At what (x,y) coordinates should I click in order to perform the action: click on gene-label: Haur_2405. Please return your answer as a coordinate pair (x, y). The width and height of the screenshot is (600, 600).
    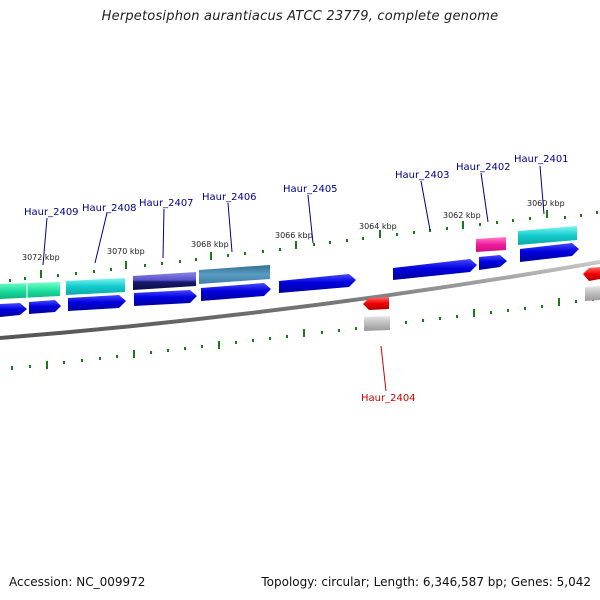
    Looking at the image, I should click on (310, 189).